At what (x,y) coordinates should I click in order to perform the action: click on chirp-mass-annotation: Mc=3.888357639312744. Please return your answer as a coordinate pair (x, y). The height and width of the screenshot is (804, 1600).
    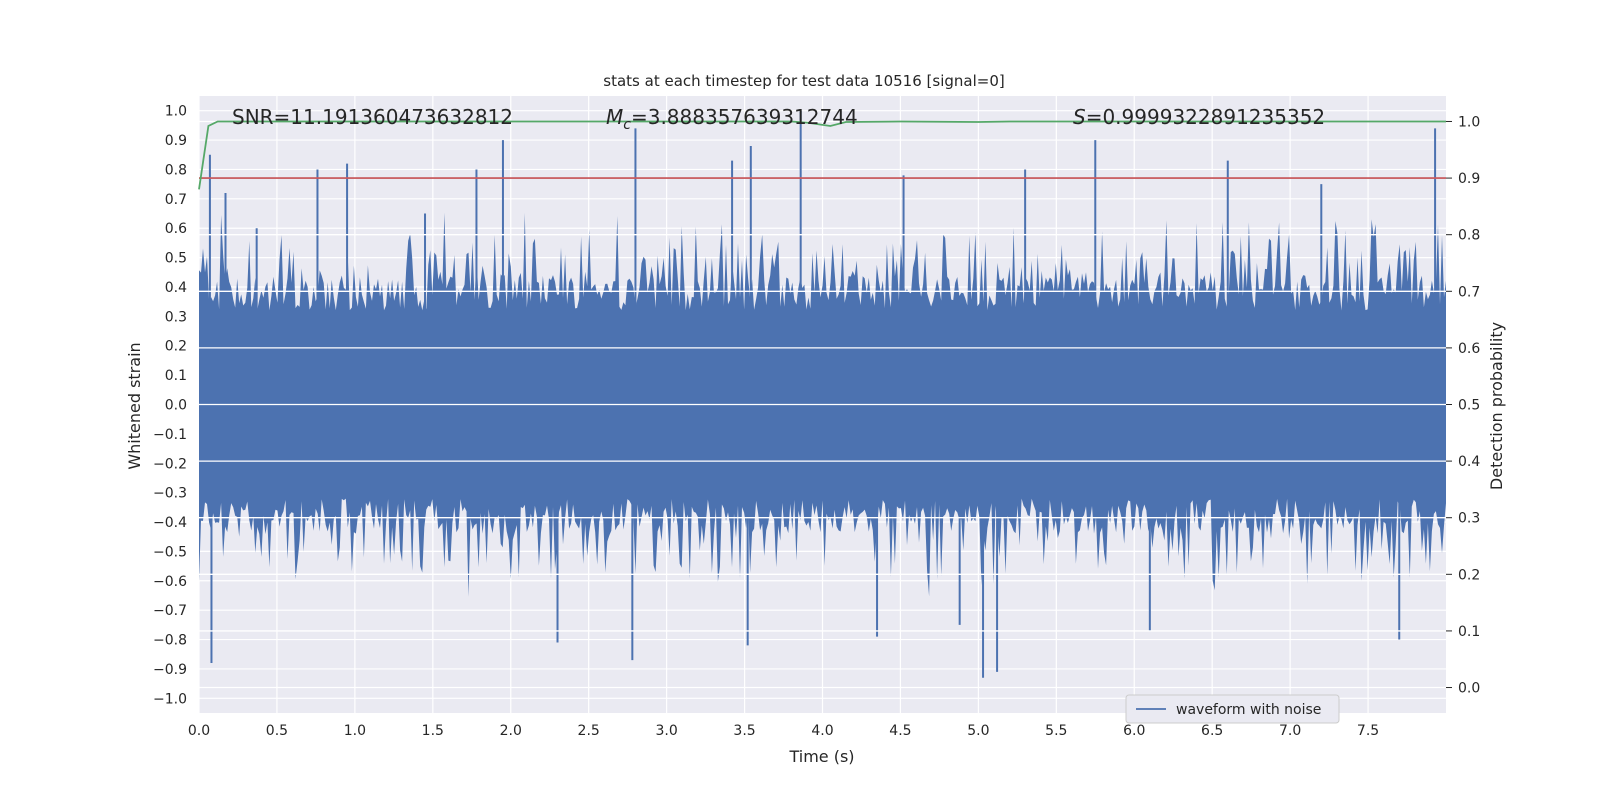
    Looking at the image, I should click on (732, 119).